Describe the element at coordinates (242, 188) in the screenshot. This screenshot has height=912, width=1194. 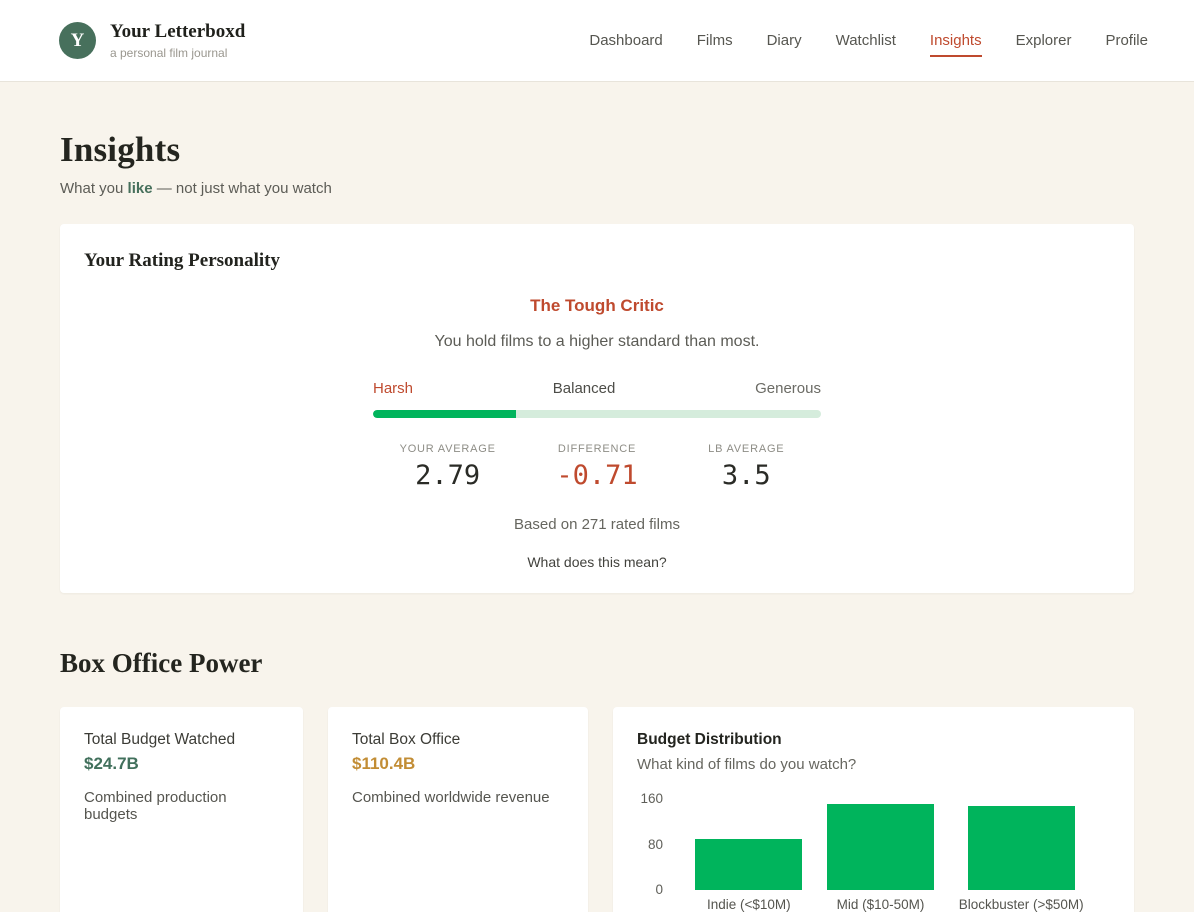
I see `subtitle-suffix: — not just what you watch` at that location.